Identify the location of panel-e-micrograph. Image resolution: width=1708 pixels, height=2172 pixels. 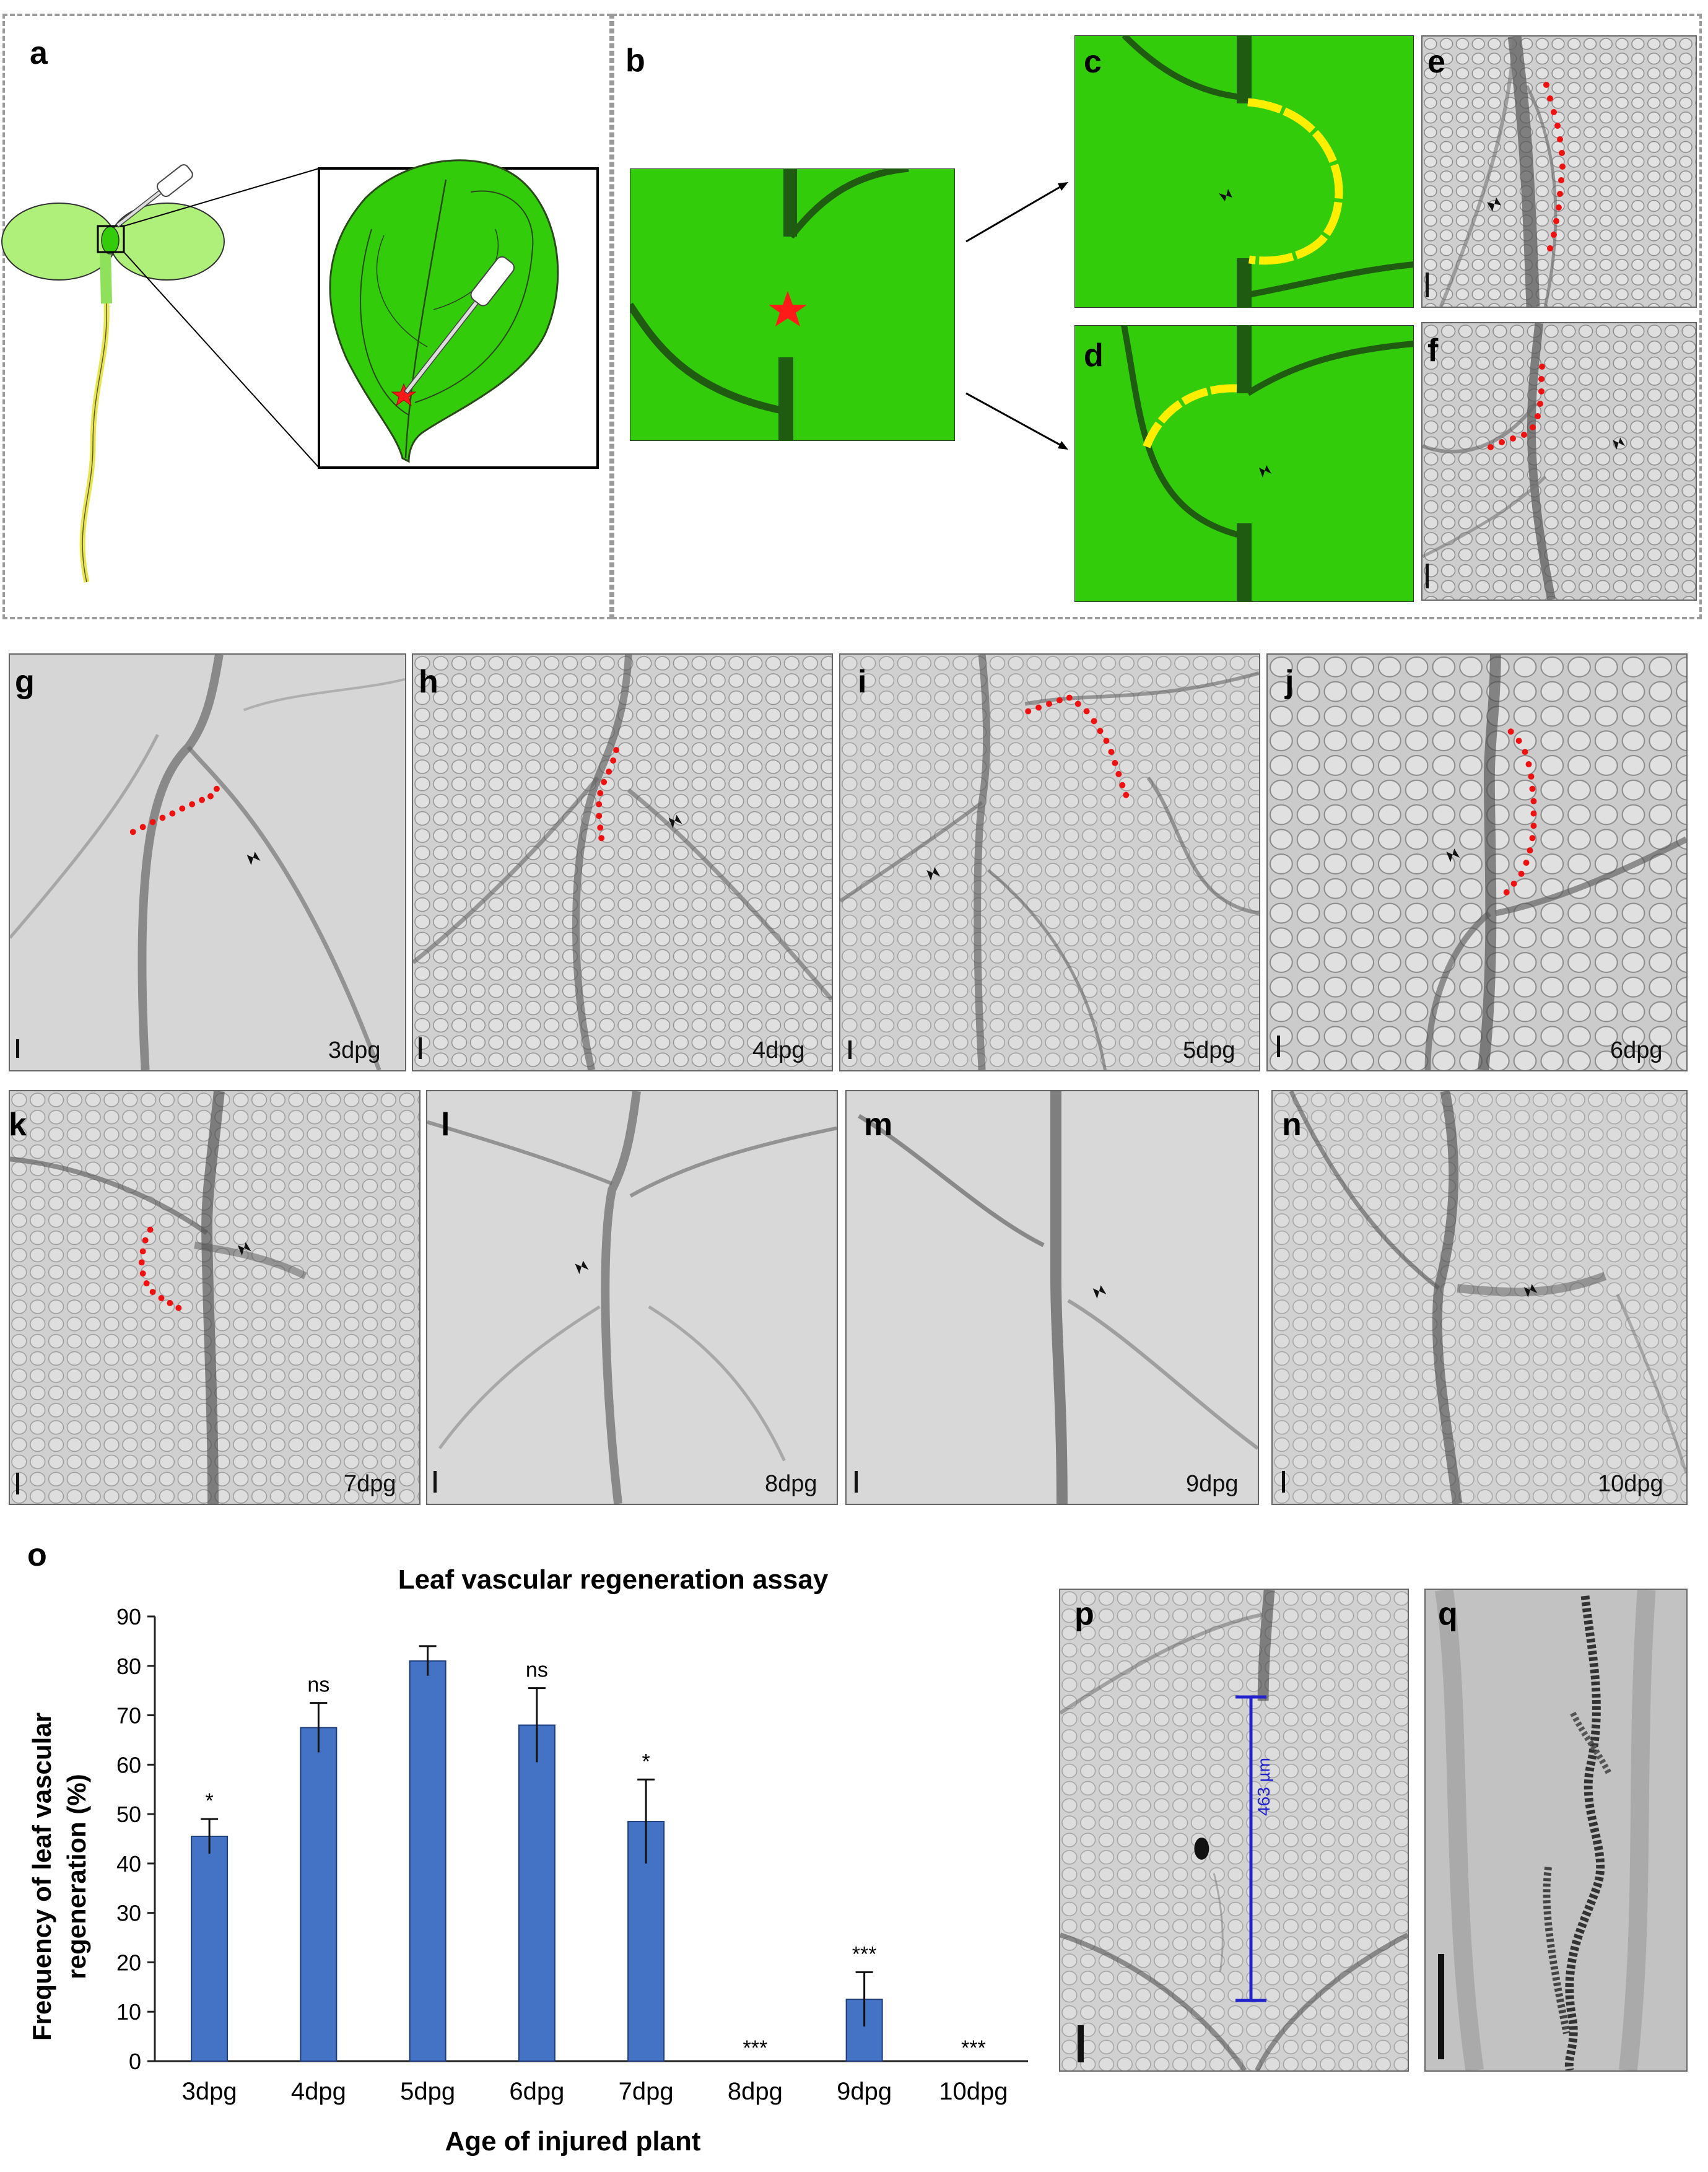
(1559, 171).